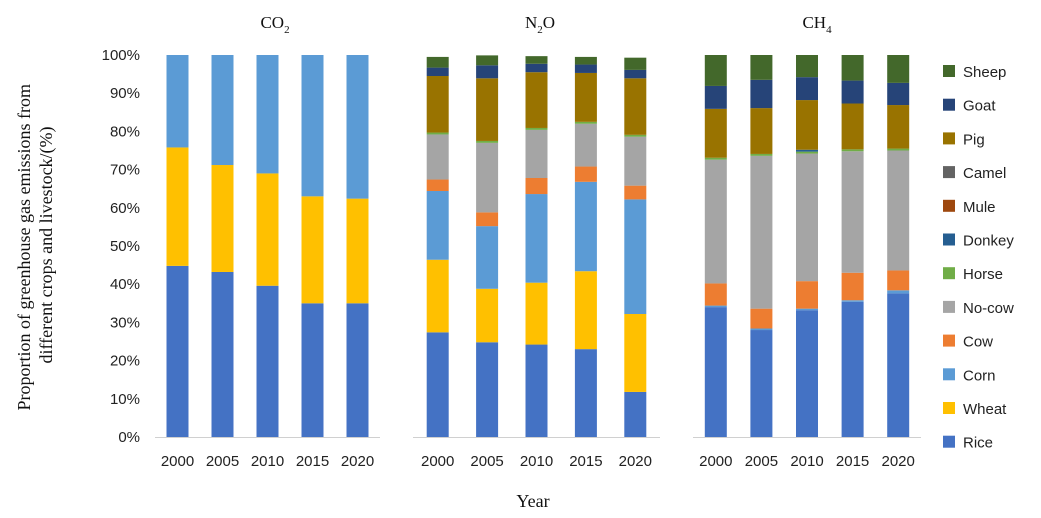 This screenshot has height=518, width=1041. Describe the element at coordinates (274, 24) in the screenshot. I see `panel-title: CO2` at that location.